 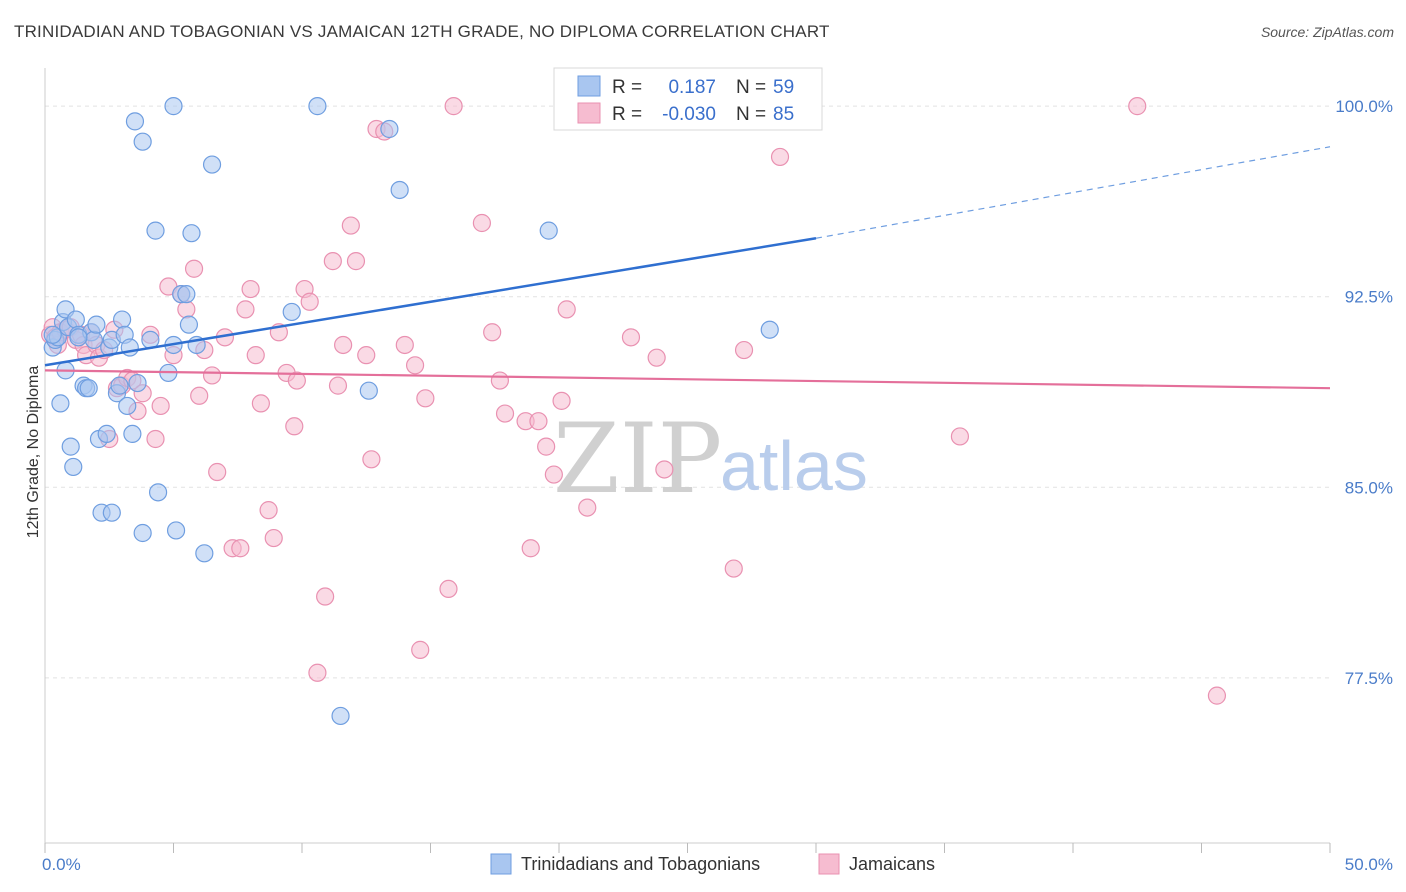 I want to click on trend-line-trinidadians, so click(x=430, y=302).